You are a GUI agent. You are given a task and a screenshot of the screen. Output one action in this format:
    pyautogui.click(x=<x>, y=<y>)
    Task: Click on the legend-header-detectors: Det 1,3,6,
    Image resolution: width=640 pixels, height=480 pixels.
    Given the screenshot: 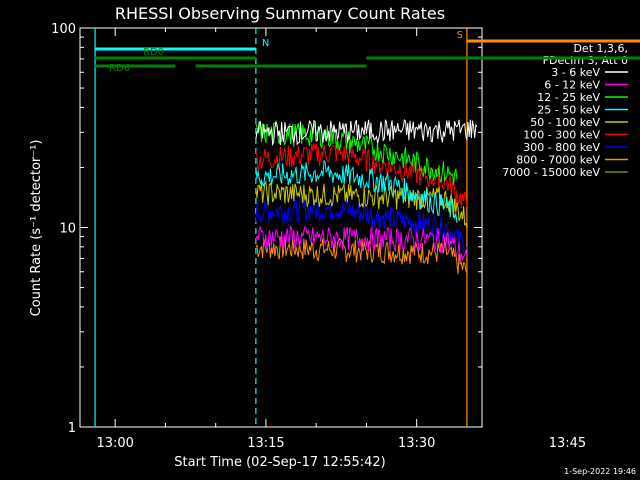 What is the action you would take?
    pyautogui.click(x=600, y=48)
    